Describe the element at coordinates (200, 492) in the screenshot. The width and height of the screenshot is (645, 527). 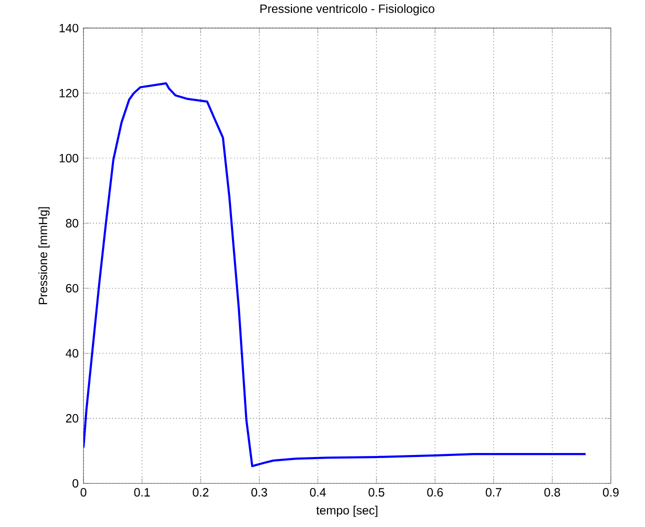
I see `x-tick-label: 0.2` at that location.